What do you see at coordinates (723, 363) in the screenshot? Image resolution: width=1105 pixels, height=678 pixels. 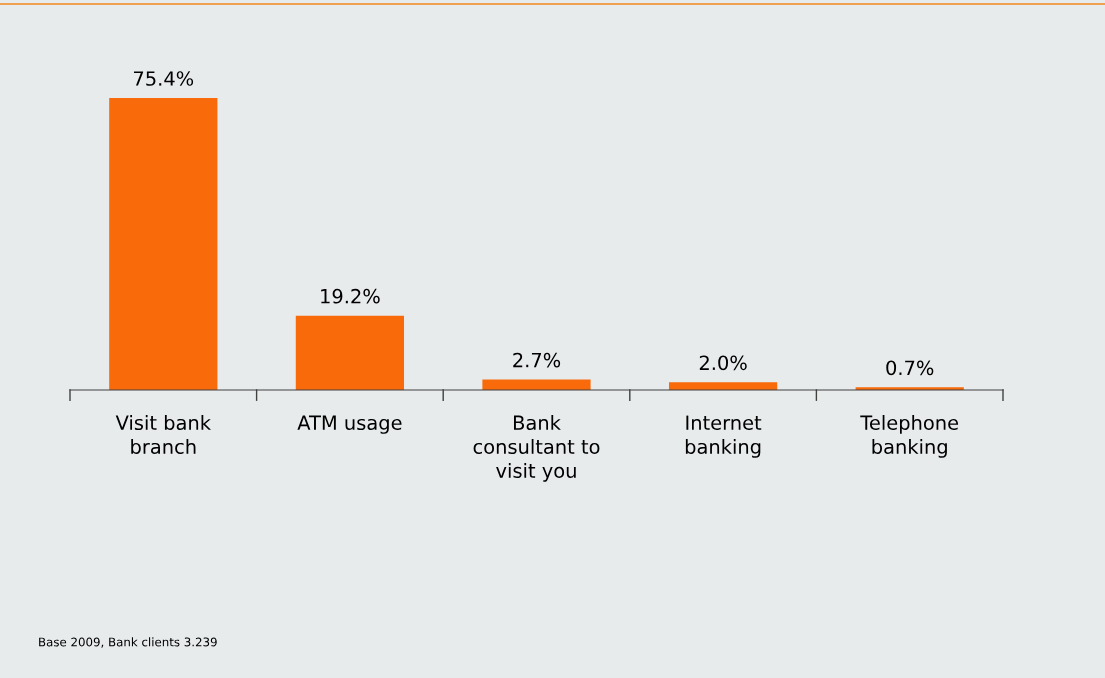 I see `data-label: 2.0%` at bounding box center [723, 363].